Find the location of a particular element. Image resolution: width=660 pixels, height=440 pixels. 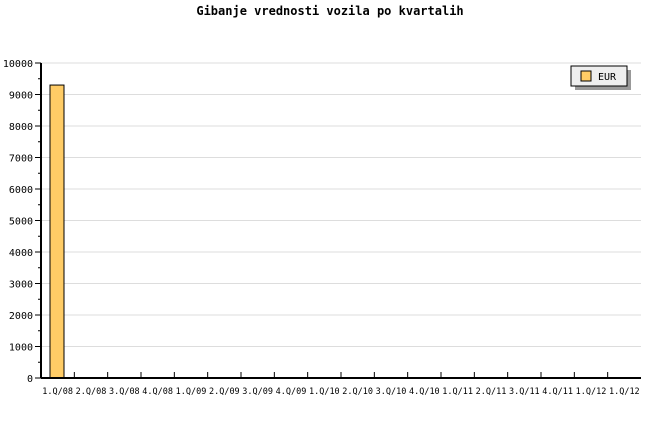

y-tick-label: 0 is located at coordinates (30, 379).